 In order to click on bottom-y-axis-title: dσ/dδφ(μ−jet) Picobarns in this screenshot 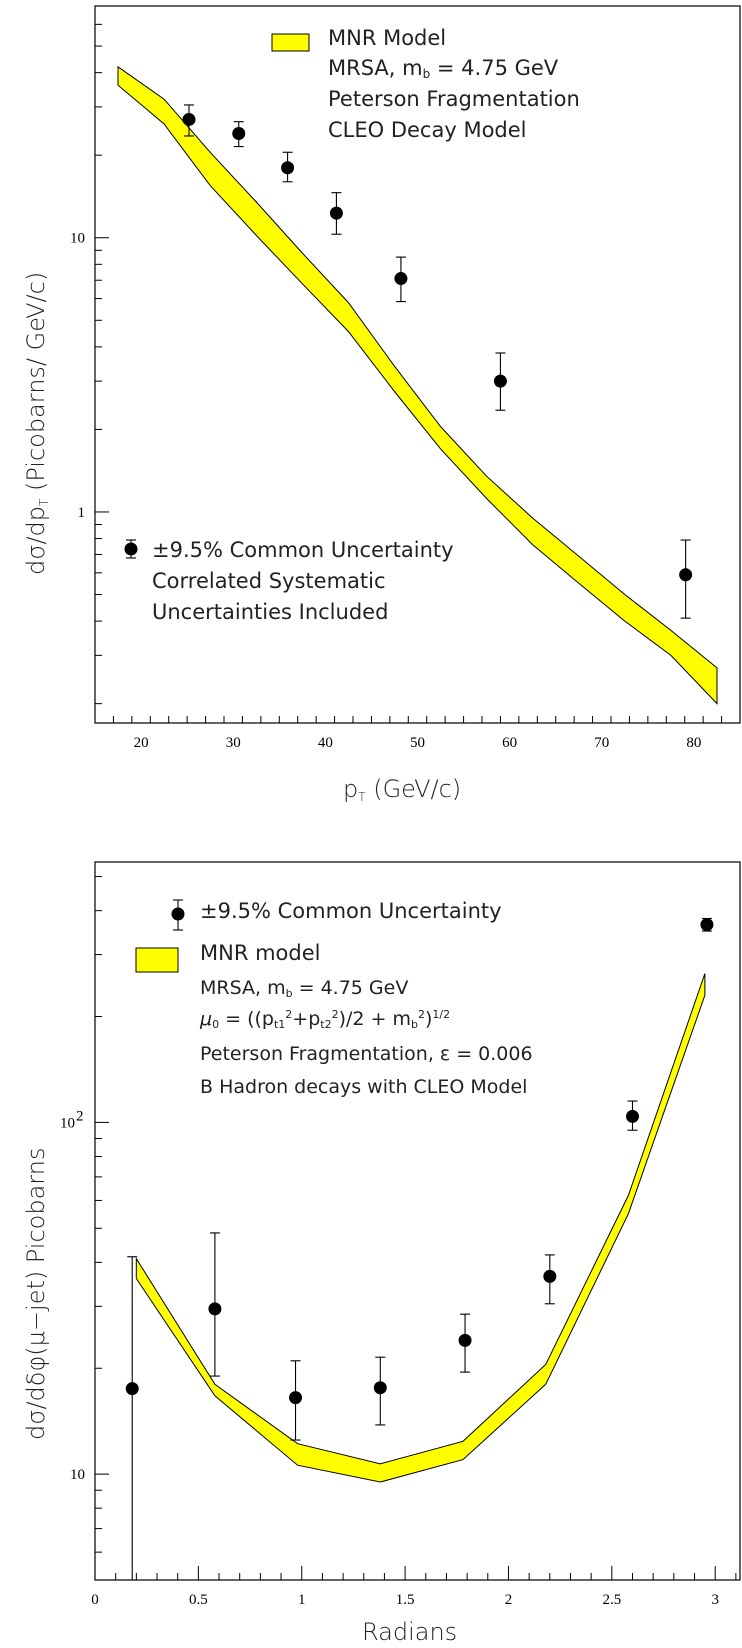, I will do `click(36, 1294)`.